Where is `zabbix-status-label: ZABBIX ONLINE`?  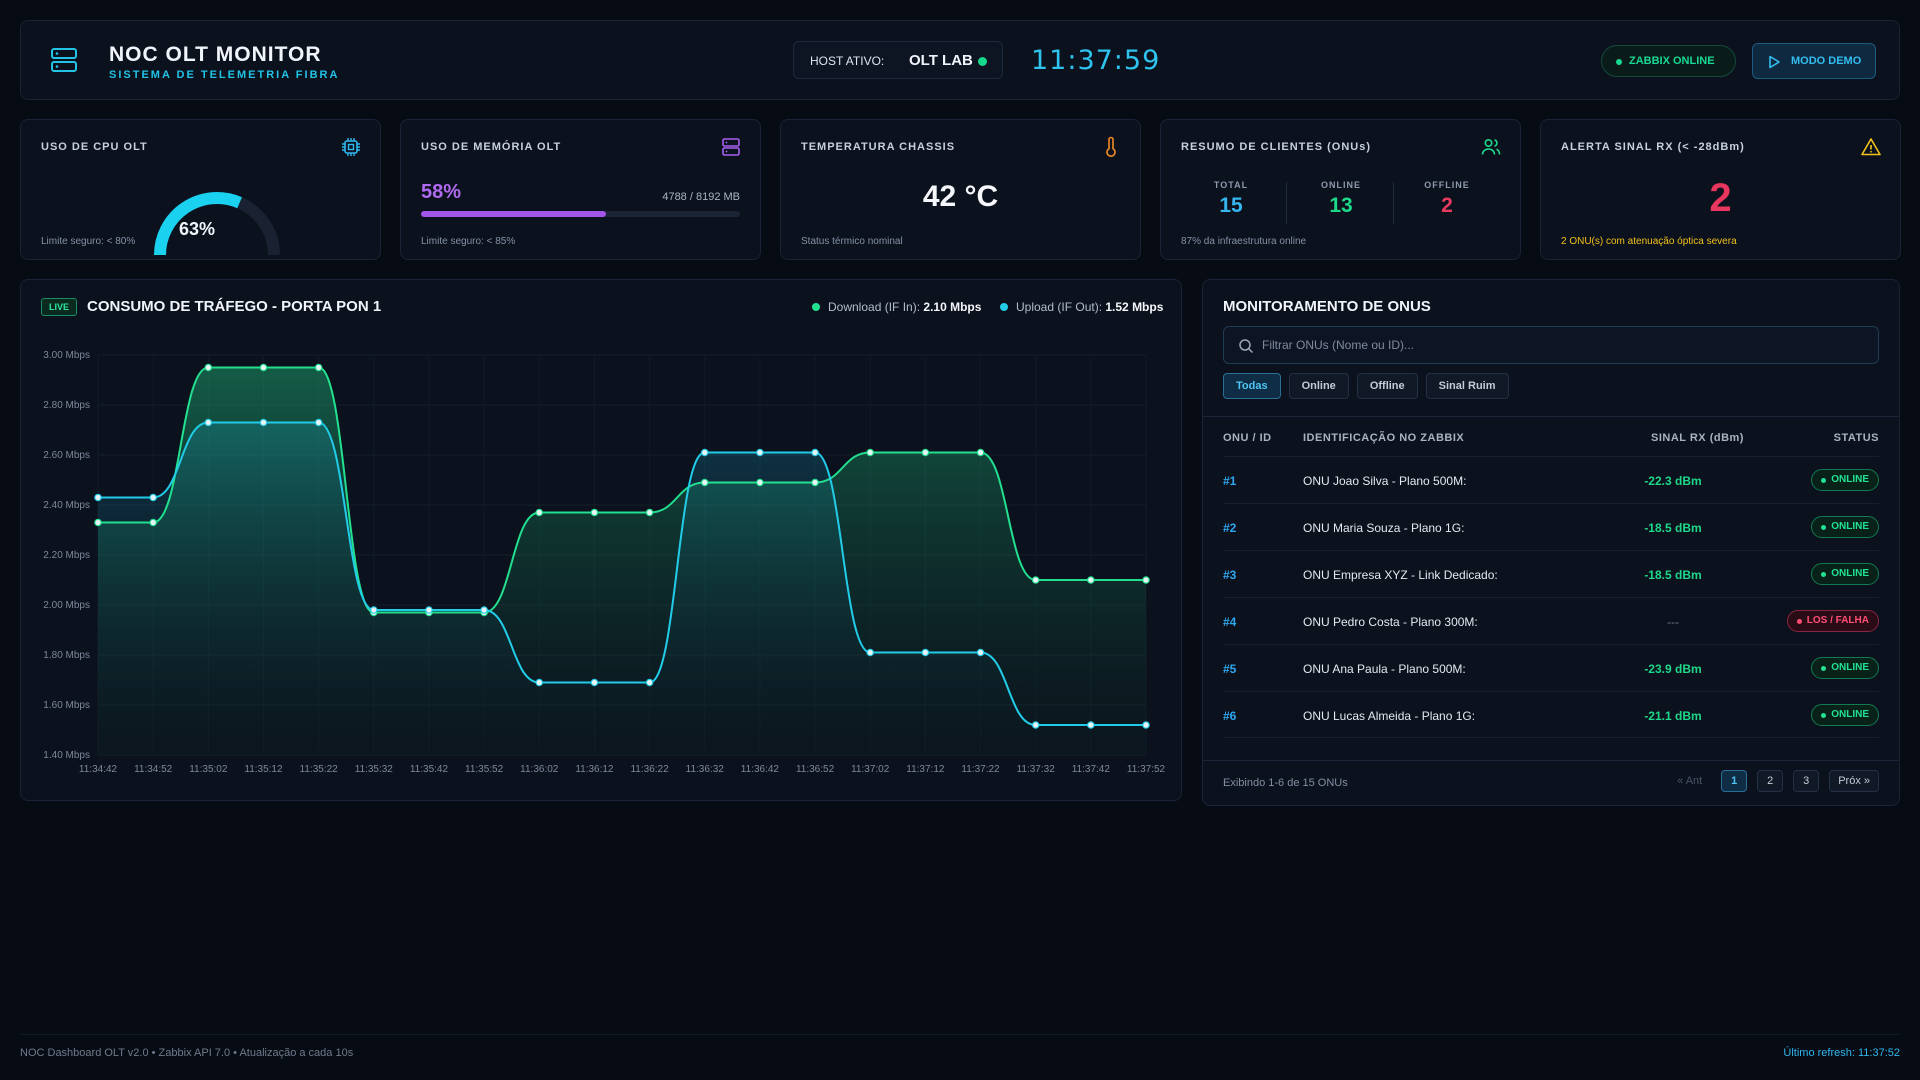 zabbix-status-label: ZABBIX ONLINE is located at coordinates (1672, 61).